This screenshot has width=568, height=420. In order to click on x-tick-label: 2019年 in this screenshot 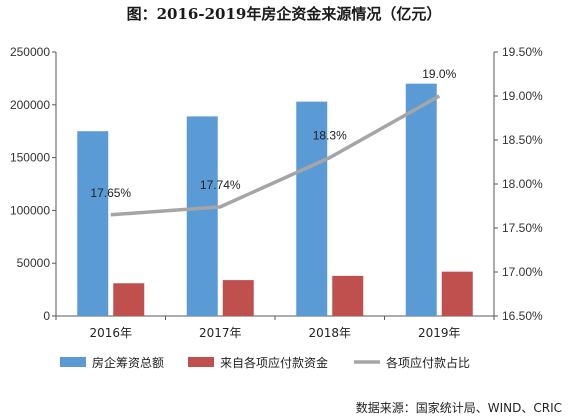, I will do `click(439, 333)`.